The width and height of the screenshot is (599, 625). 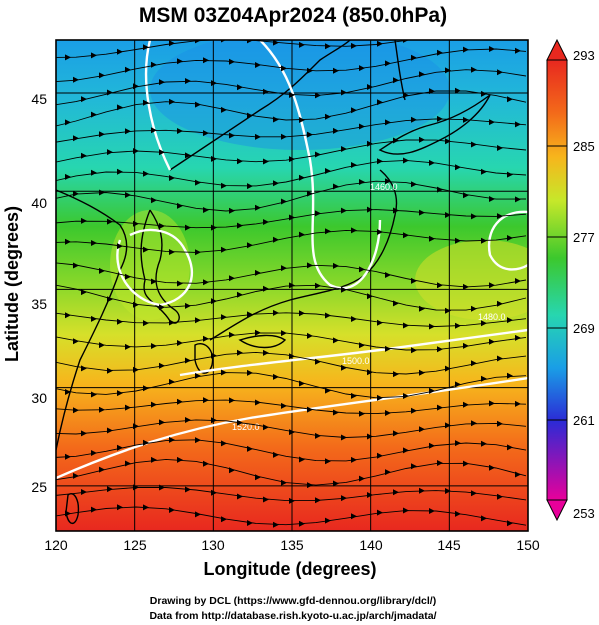 What do you see at coordinates (39, 99) in the screenshot?
I see `y-tick-label-45: 45` at bounding box center [39, 99].